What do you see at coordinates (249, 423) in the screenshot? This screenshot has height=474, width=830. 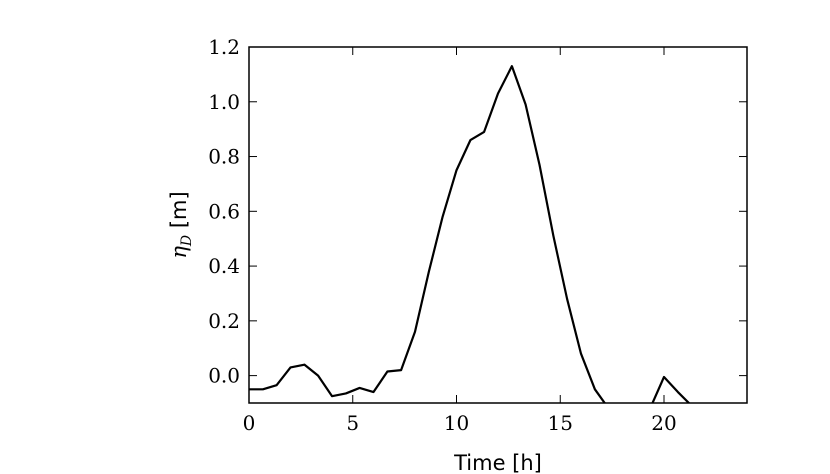 I see `x-tick-label: 0` at bounding box center [249, 423].